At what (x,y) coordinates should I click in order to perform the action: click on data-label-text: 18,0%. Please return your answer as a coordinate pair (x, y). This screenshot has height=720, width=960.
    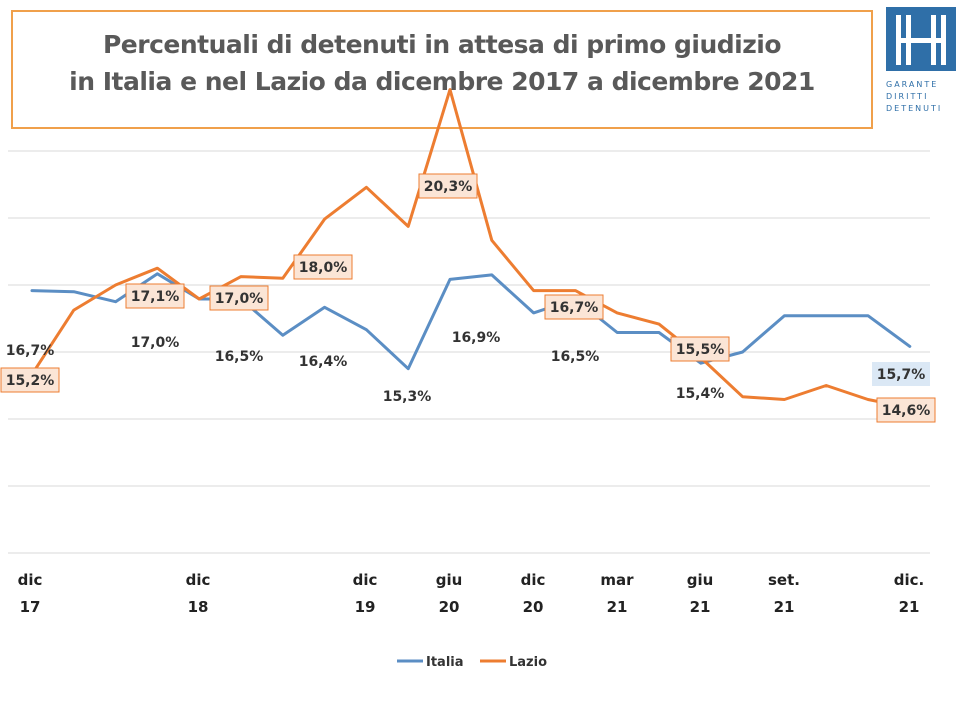
    Looking at the image, I should click on (323, 268).